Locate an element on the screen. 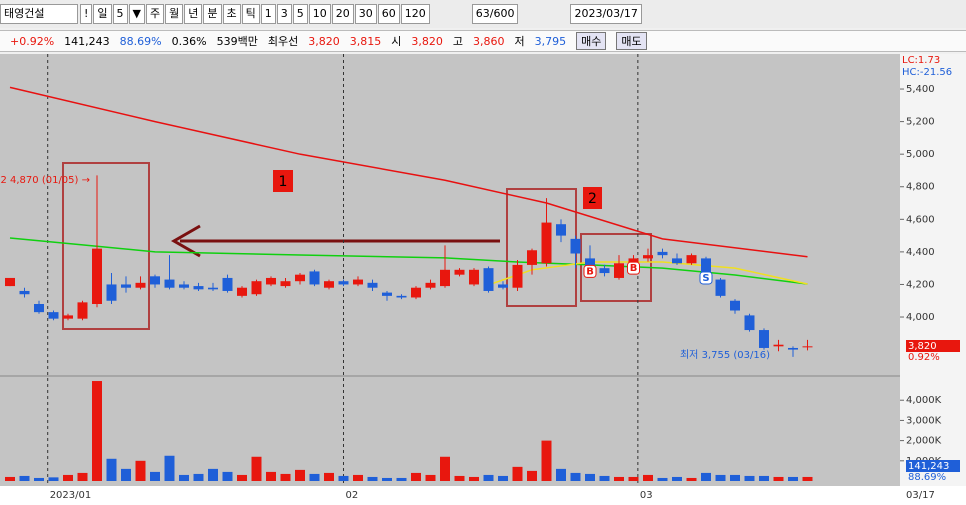 The width and height of the screenshot is (966, 505). x-label: 02 is located at coordinates (352, 495).